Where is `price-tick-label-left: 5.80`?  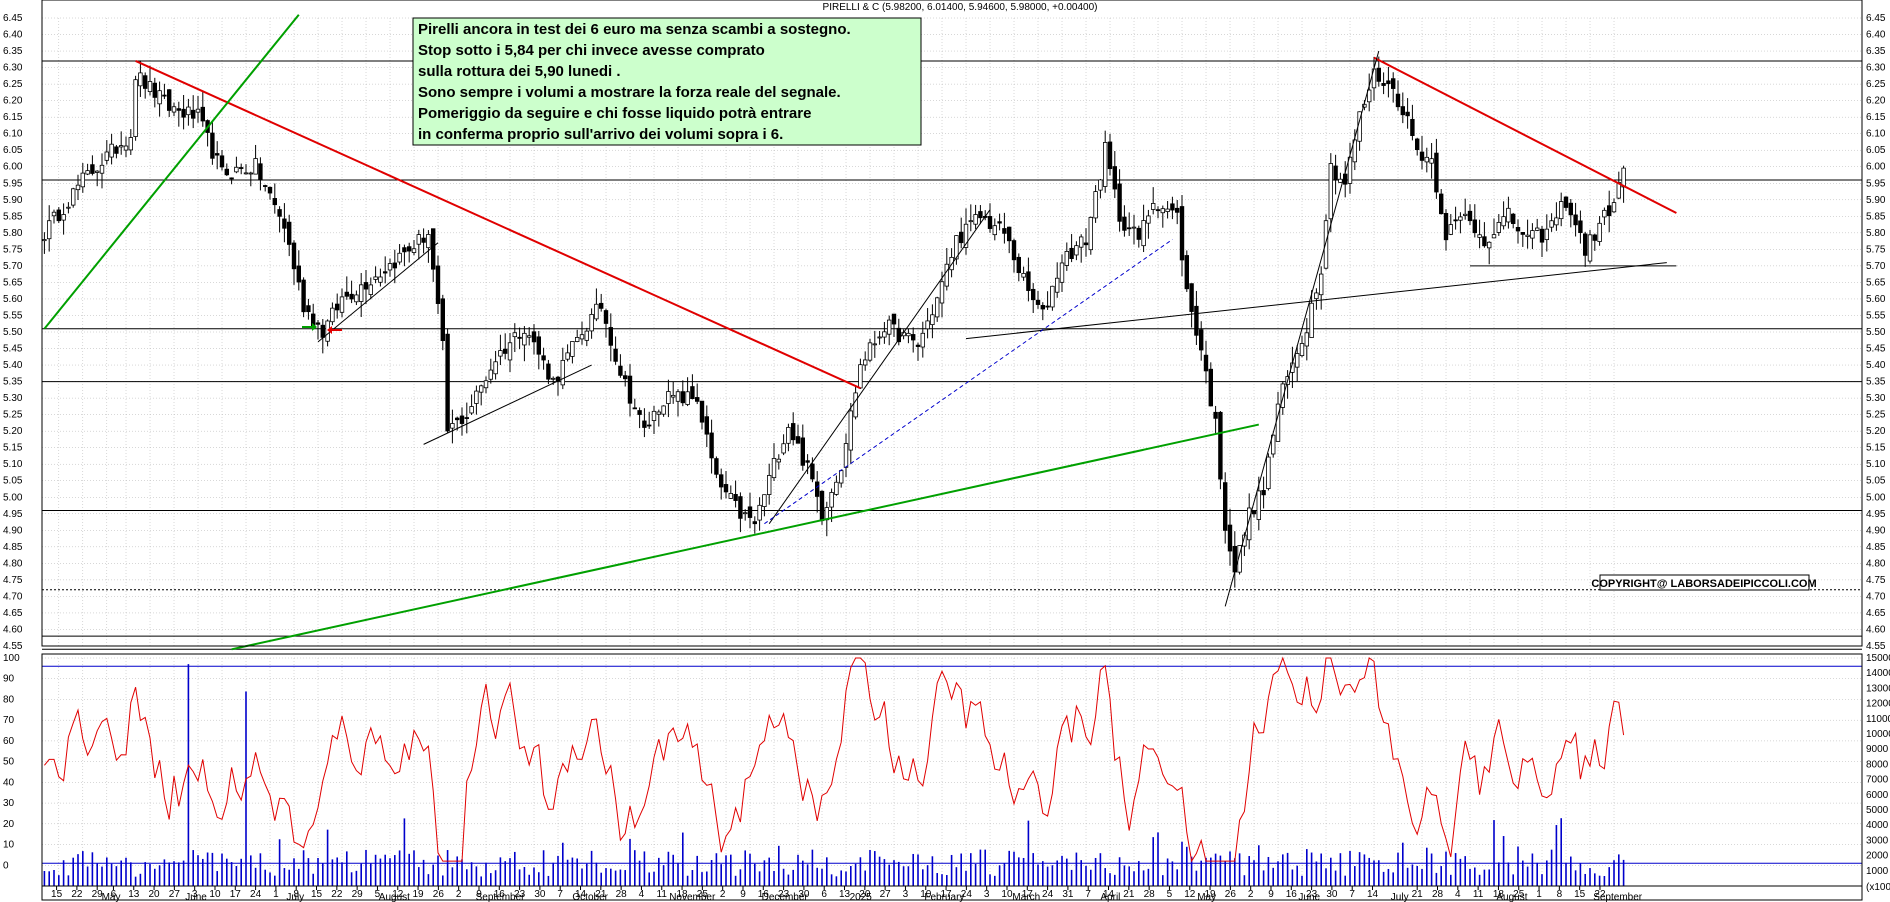
price-tick-label-left: 5.80 is located at coordinates (13, 233).